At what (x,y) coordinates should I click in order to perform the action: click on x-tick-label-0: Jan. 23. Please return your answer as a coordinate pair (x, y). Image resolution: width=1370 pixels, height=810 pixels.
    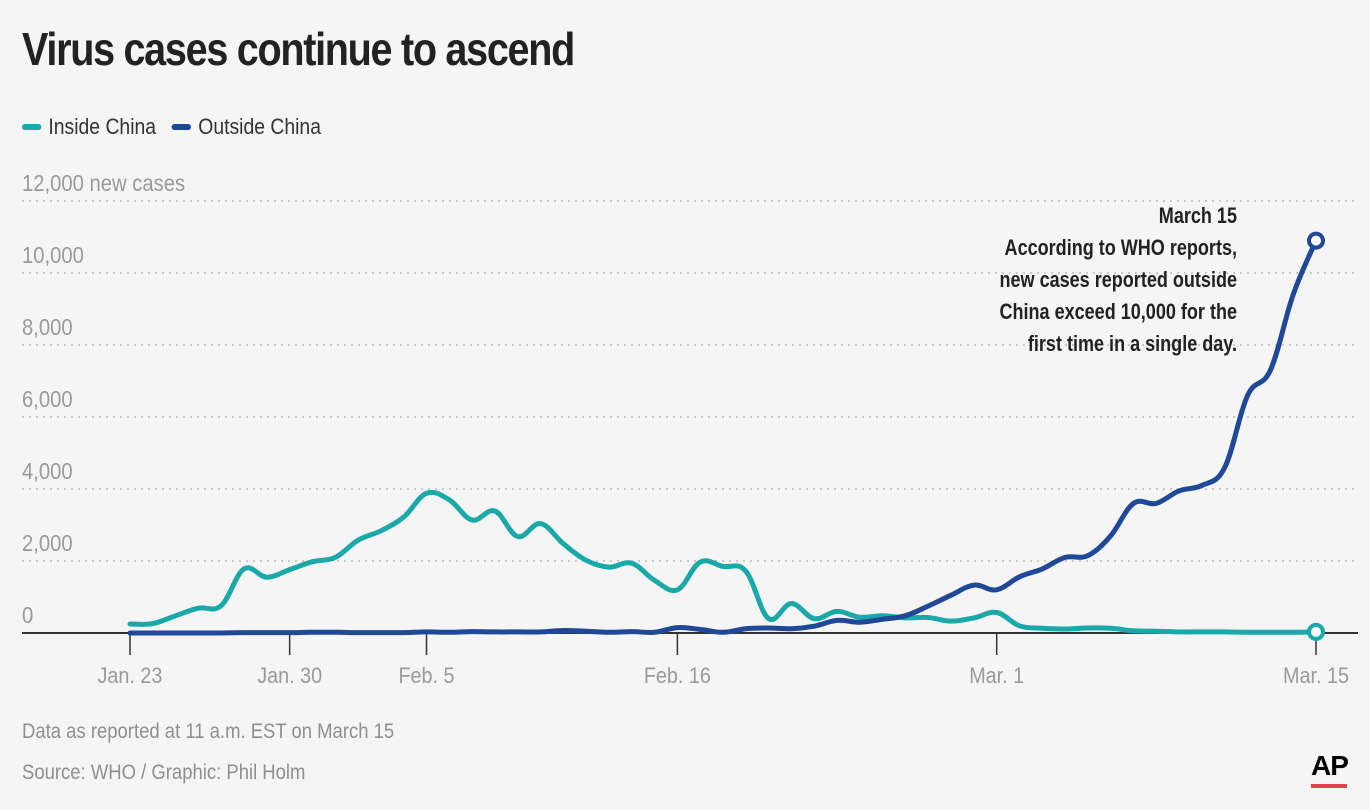
    Looking at the image, I should click on (130, 676).